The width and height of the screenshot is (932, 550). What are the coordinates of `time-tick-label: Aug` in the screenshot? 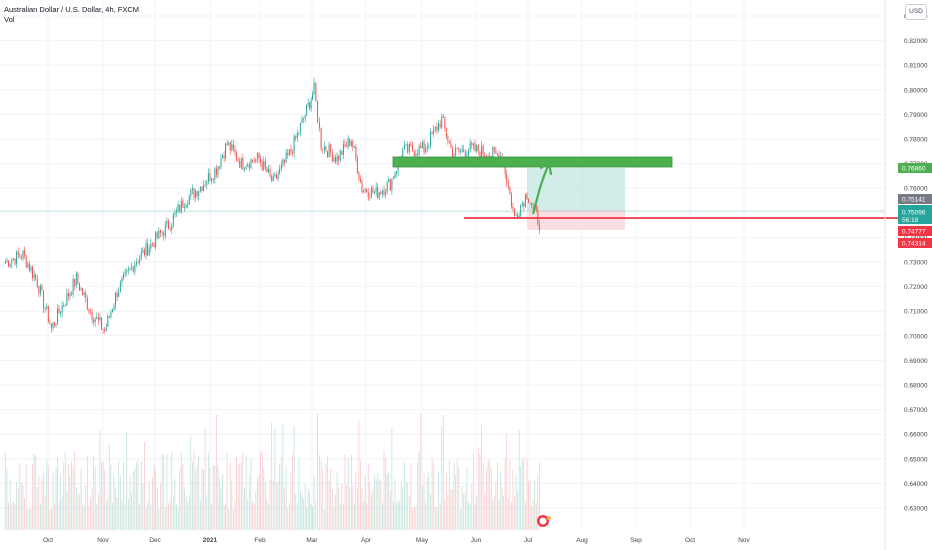 It's located at (582, 540).